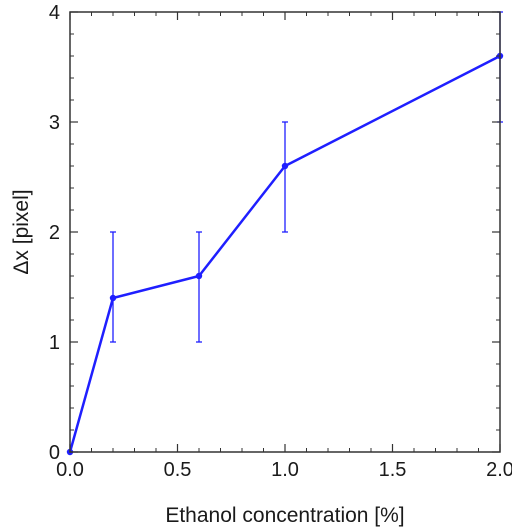  I want to click on y-tick-label: 0, so click(54, 453).